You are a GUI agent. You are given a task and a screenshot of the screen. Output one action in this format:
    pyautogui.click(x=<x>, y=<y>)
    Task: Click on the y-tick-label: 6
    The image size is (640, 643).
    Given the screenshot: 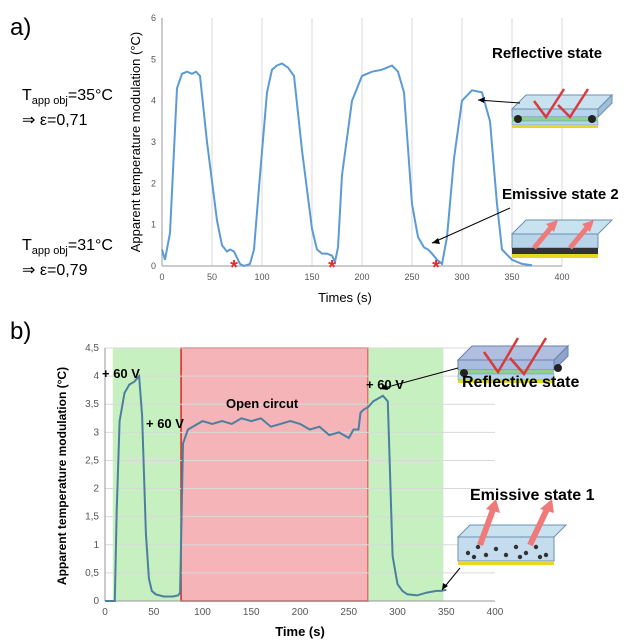 What is the action you would take?
    pyautogui.click(x=153, y=18)
    